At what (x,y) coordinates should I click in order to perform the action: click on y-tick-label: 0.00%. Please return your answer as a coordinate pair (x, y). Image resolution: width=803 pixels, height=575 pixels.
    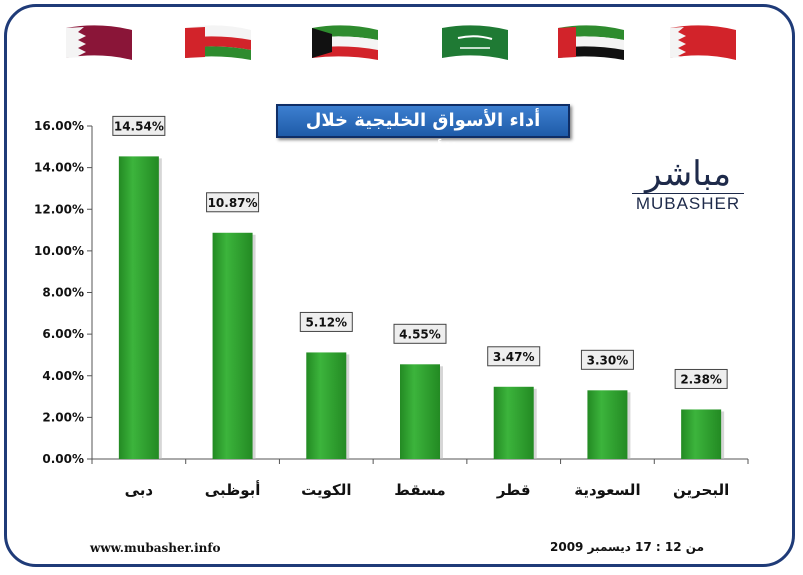
    Looking at the image, I should click on (63, 459).